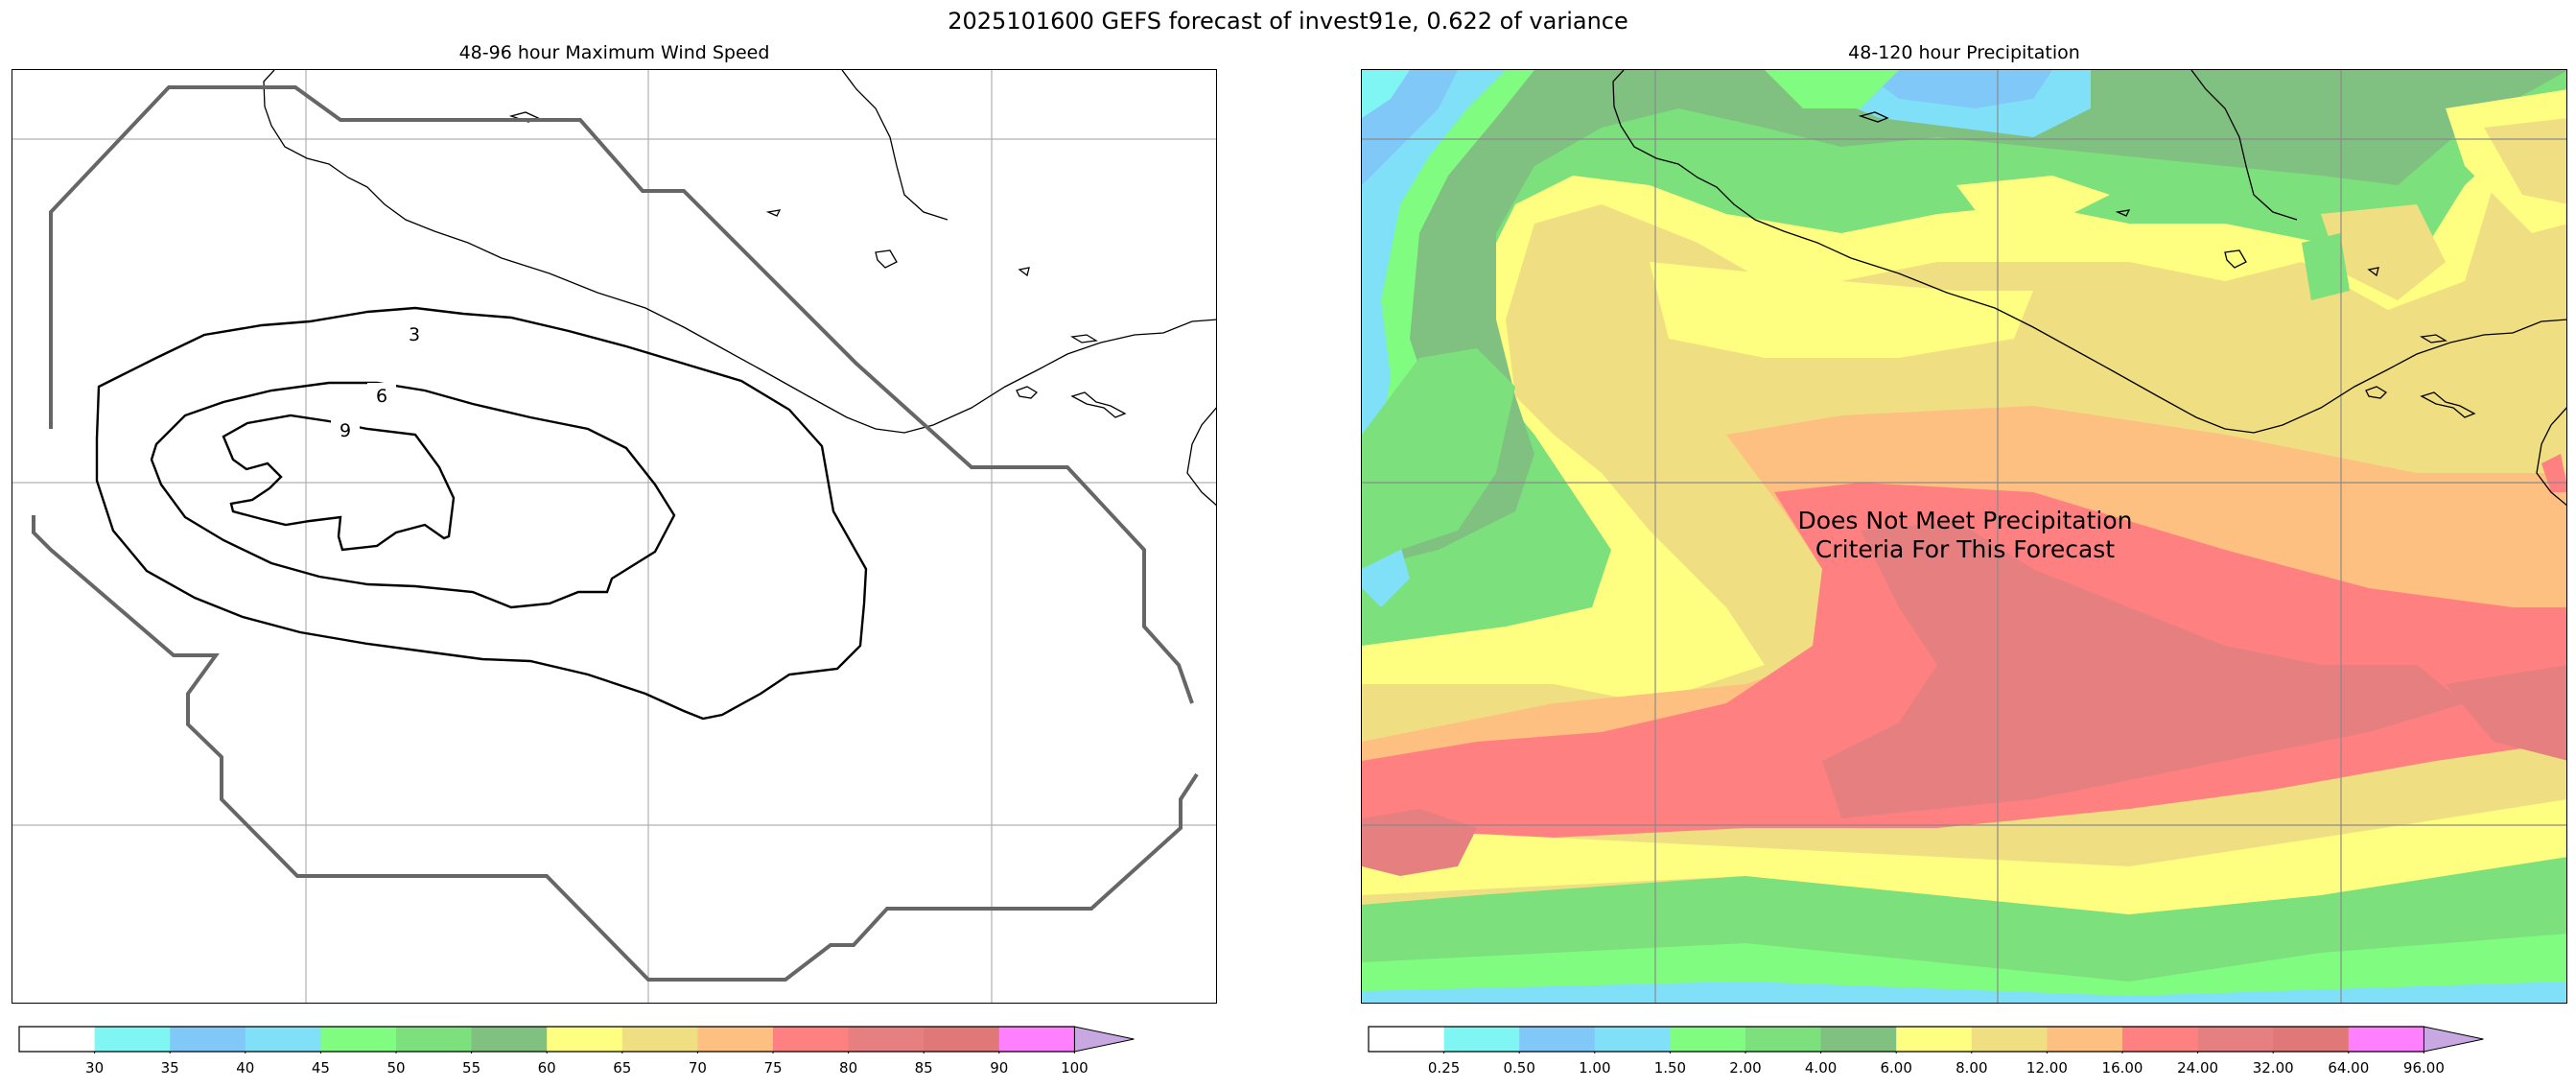 This screenshot has width=2576, height=1089. What do you see at coordinates (2423, 1068) in the screenshot?
I see `precip-colorbar-tick-label: 96.00` at bounding box center [2423, 1068].